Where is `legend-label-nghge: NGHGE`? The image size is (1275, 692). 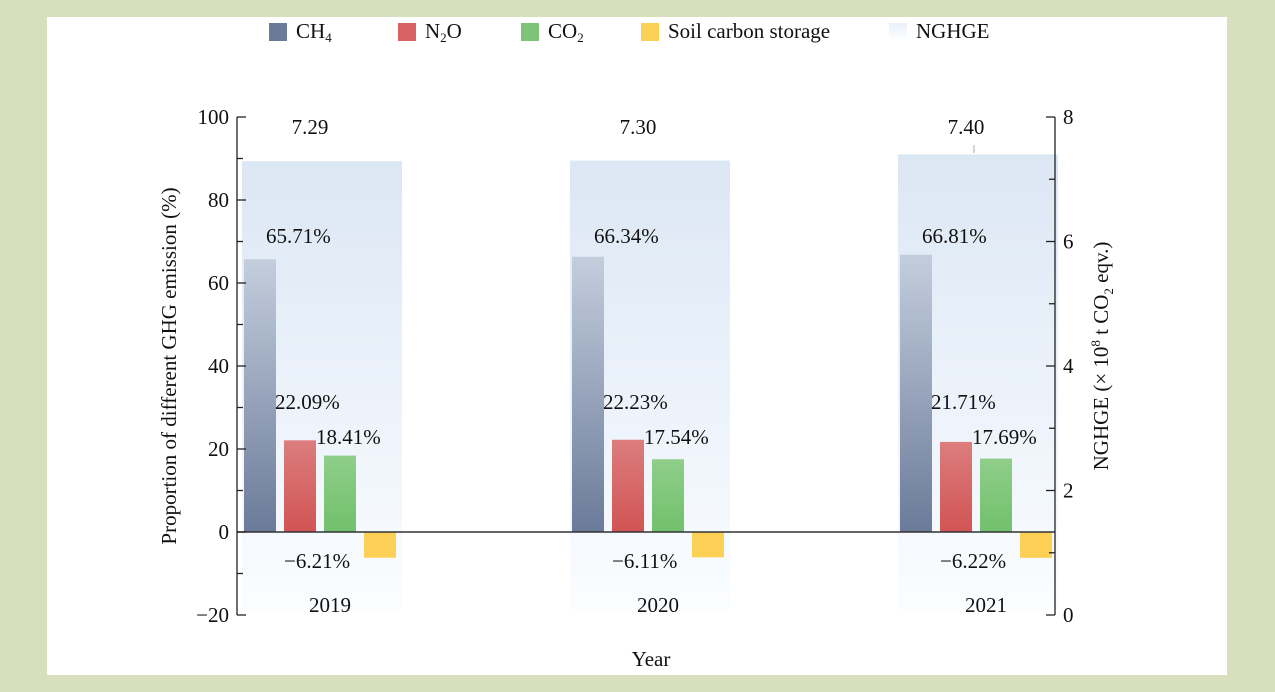
legend-label-nghge: NGHGE is located at coordinates (953, 31).